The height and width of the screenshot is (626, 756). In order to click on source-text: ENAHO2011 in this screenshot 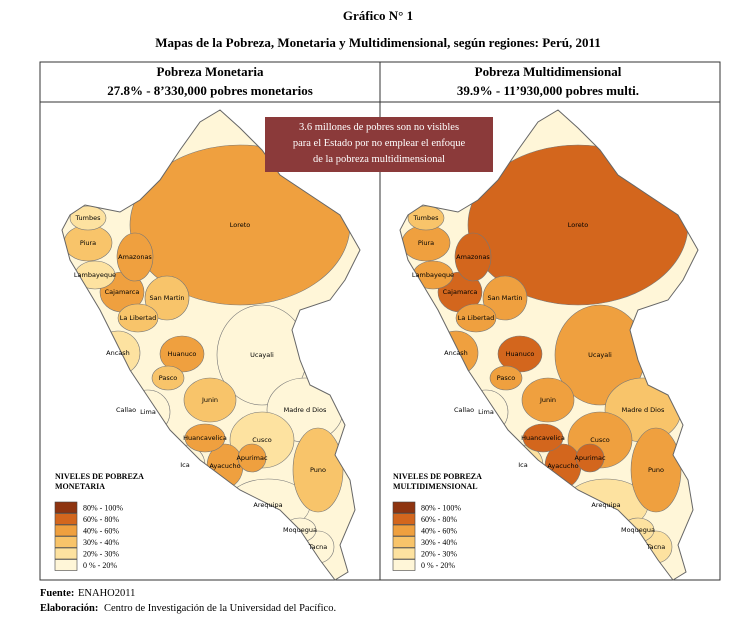, I will do `click(106, 593)`.